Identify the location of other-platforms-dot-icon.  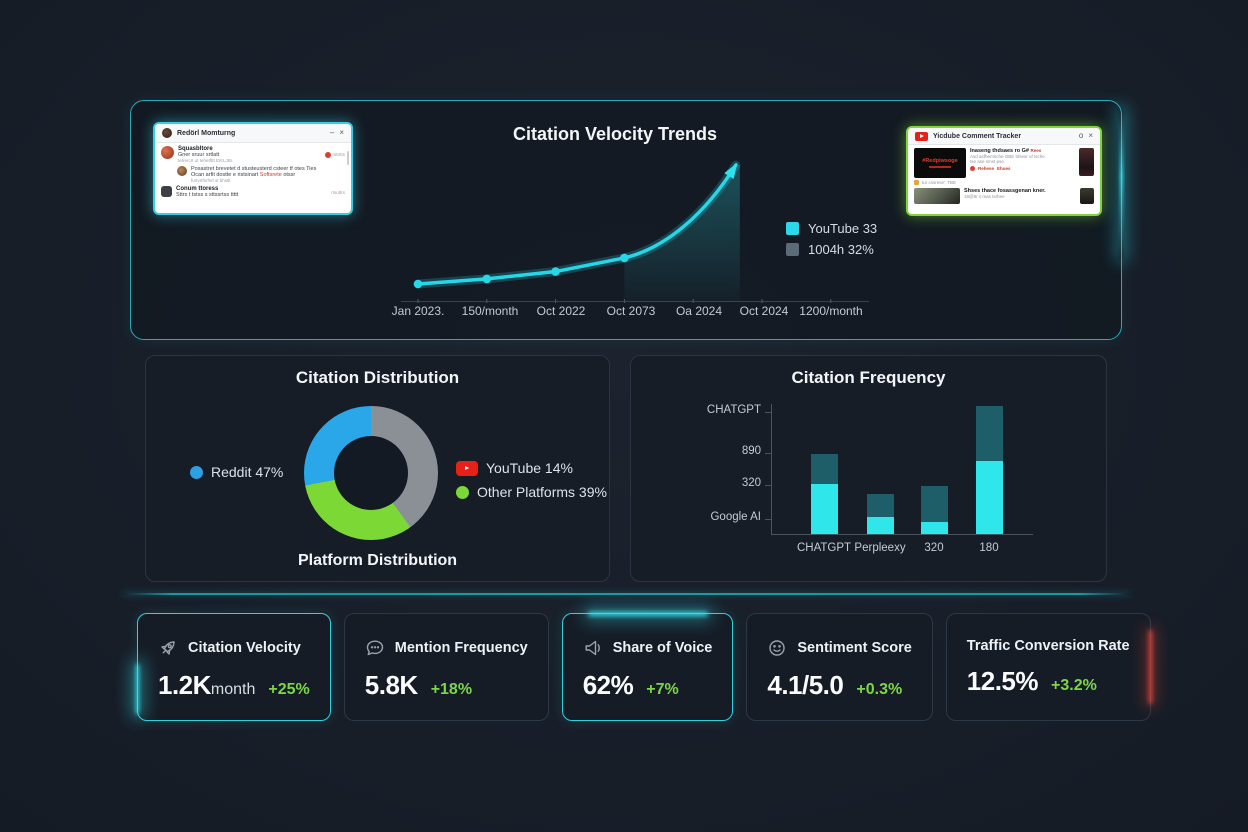
(462, 492).